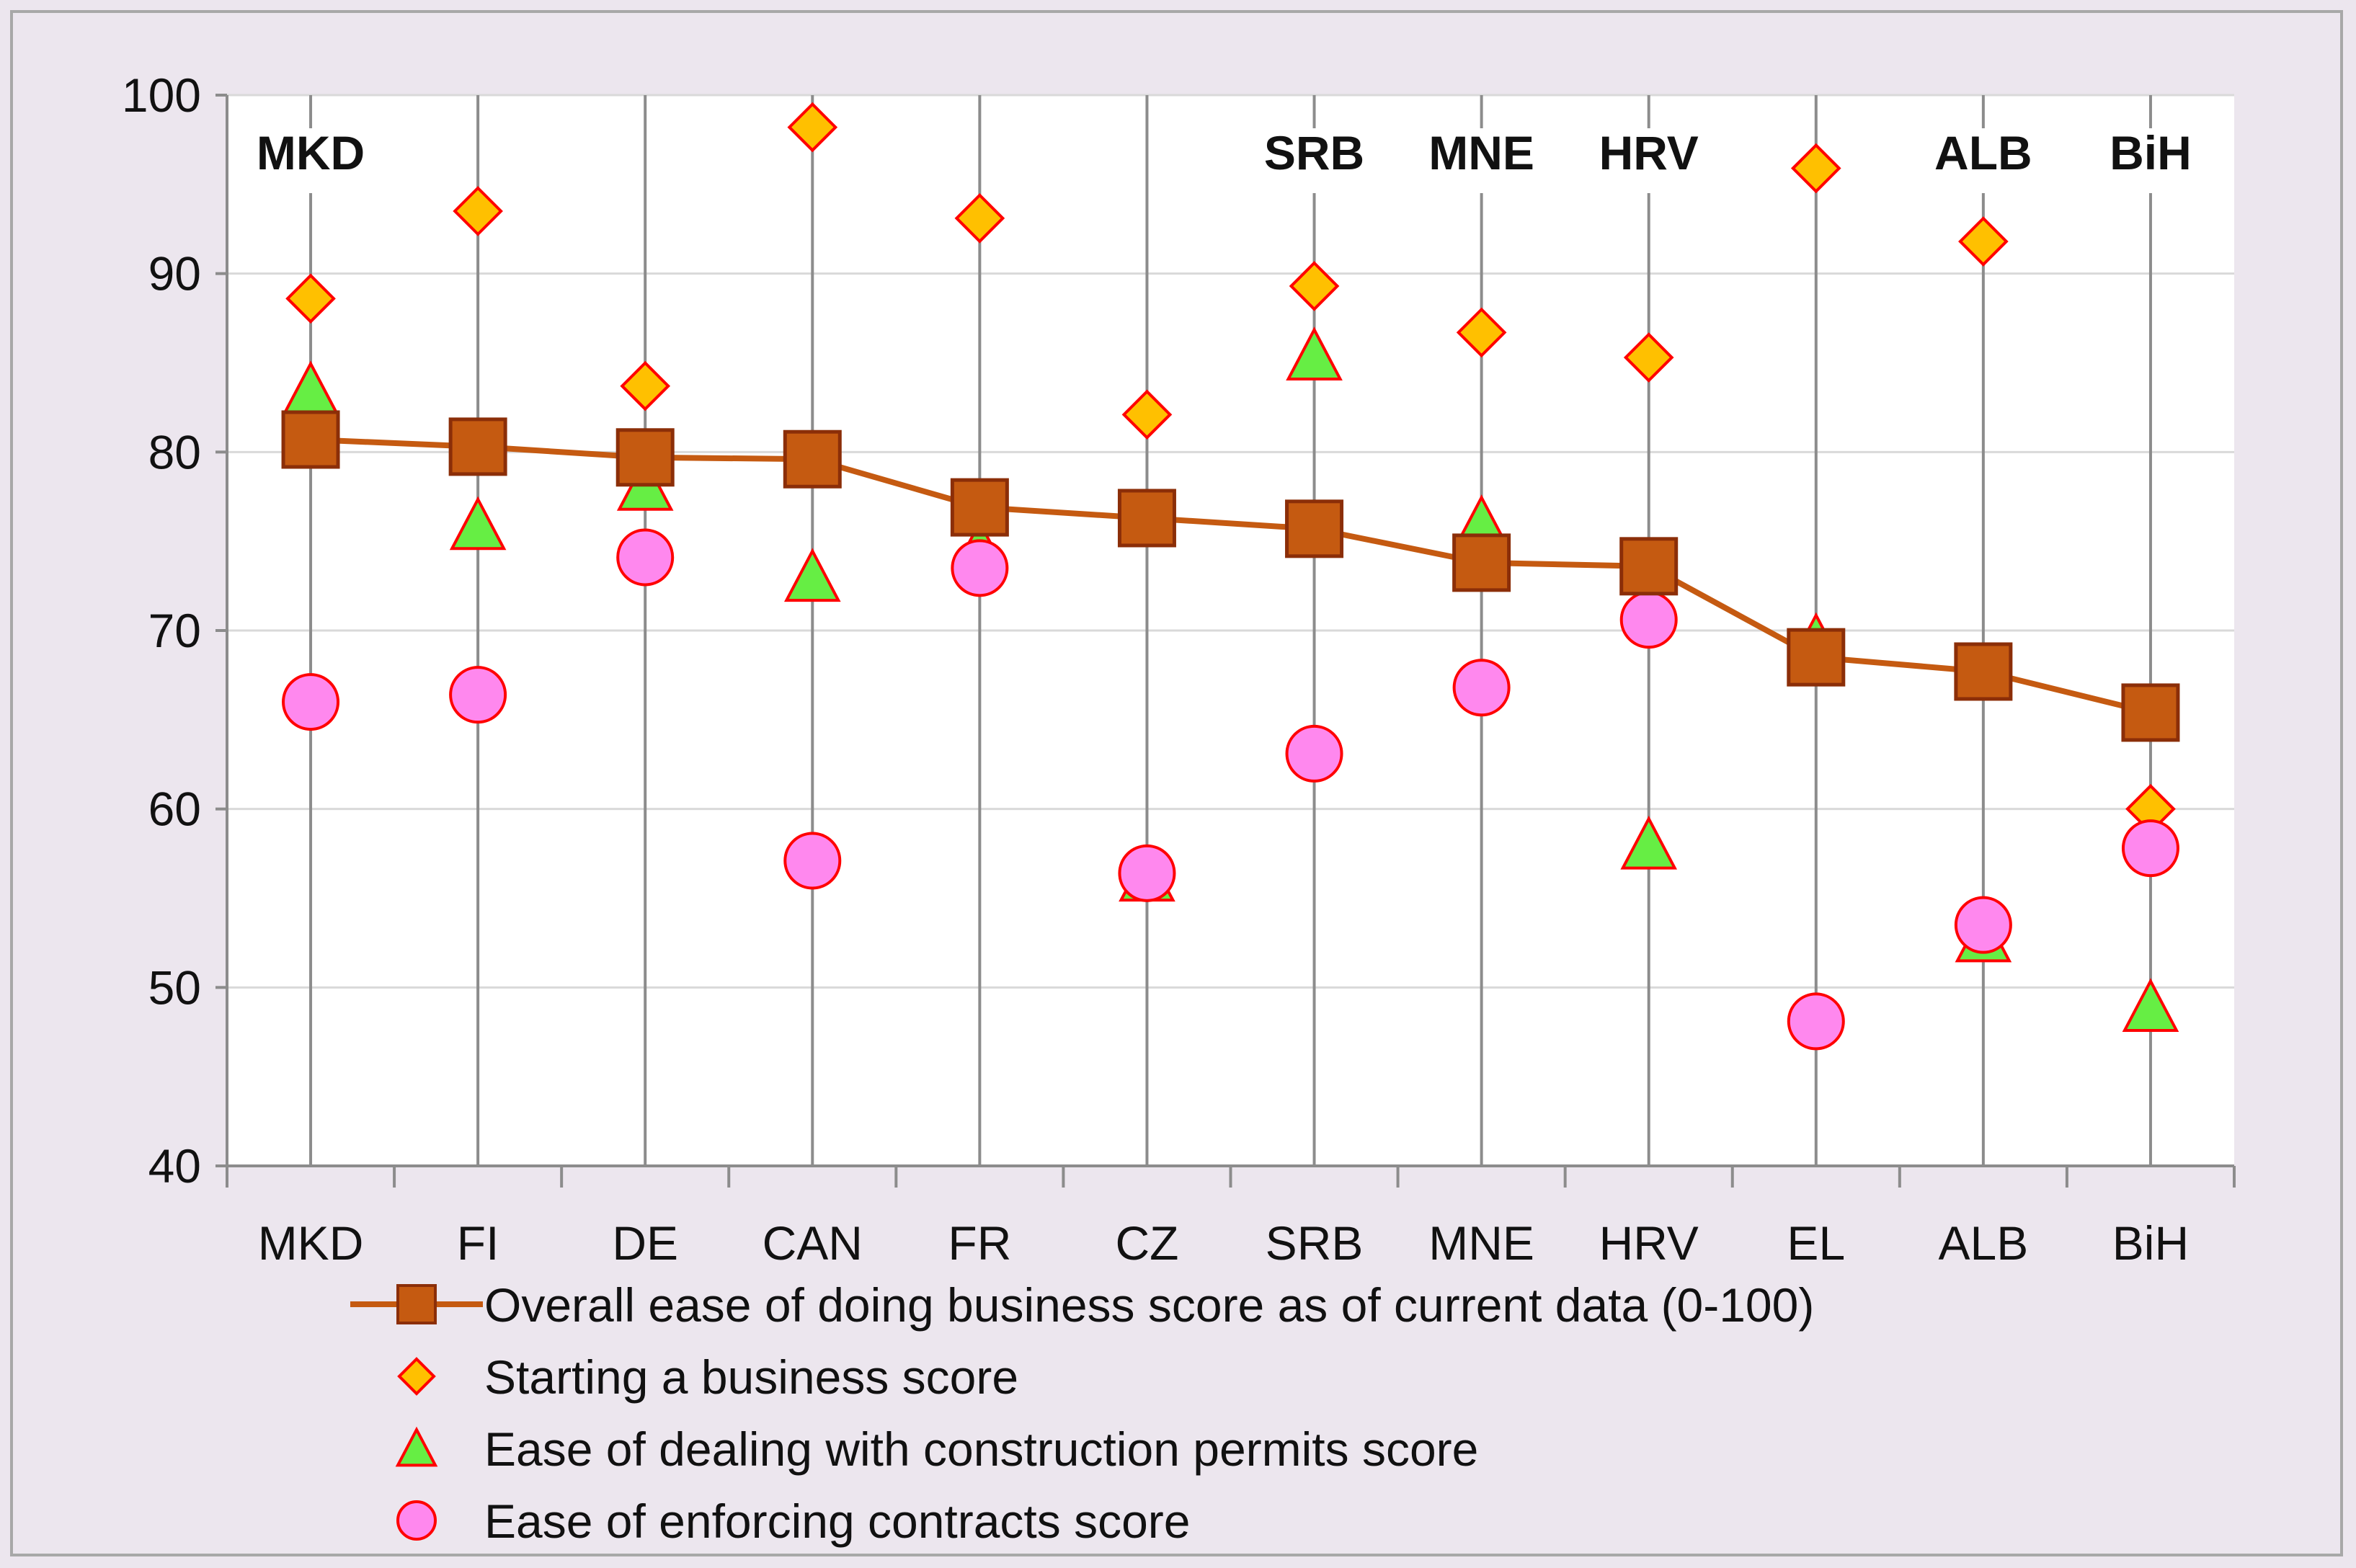 This screenshot has width=2356, height=1568. Describe the element at coordinates (645, 1243) in the screenshot. I see `x-tick-label: DE` at that location.